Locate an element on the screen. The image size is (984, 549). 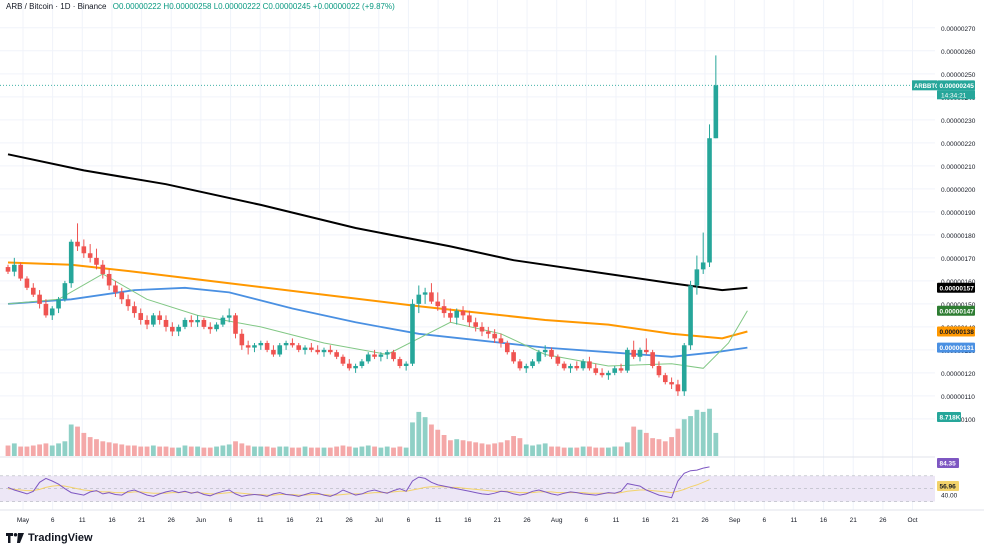
time-tick-label: 11 is located at coordinates (616, 520).